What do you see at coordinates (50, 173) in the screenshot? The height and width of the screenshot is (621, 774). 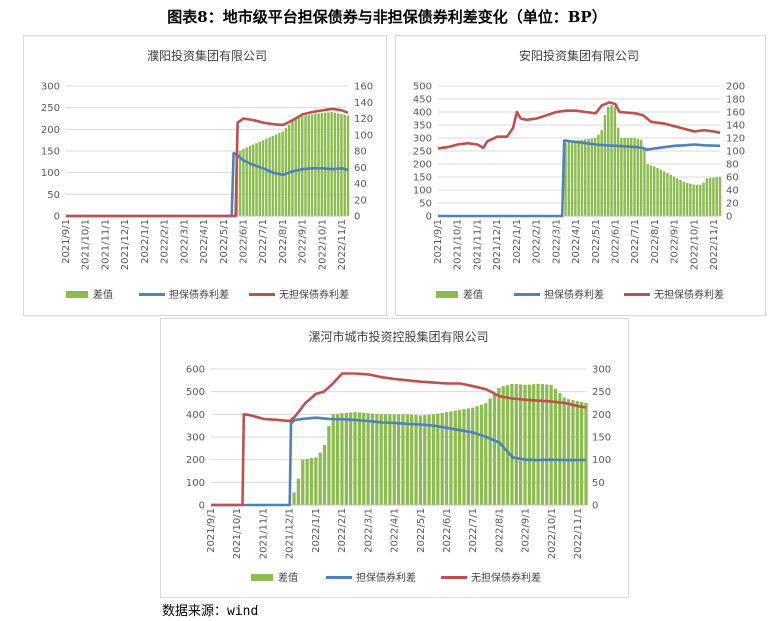 I see `y-left-tick-label: 100` at bounding box center [50, 173].